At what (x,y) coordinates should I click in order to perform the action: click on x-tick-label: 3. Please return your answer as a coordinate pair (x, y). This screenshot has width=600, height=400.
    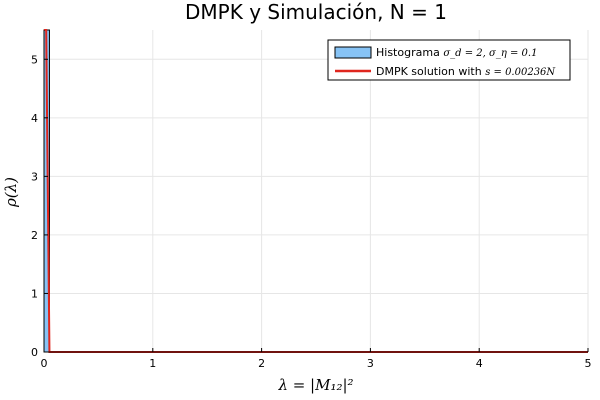
    Looking at the image, I should click on (370, 363).